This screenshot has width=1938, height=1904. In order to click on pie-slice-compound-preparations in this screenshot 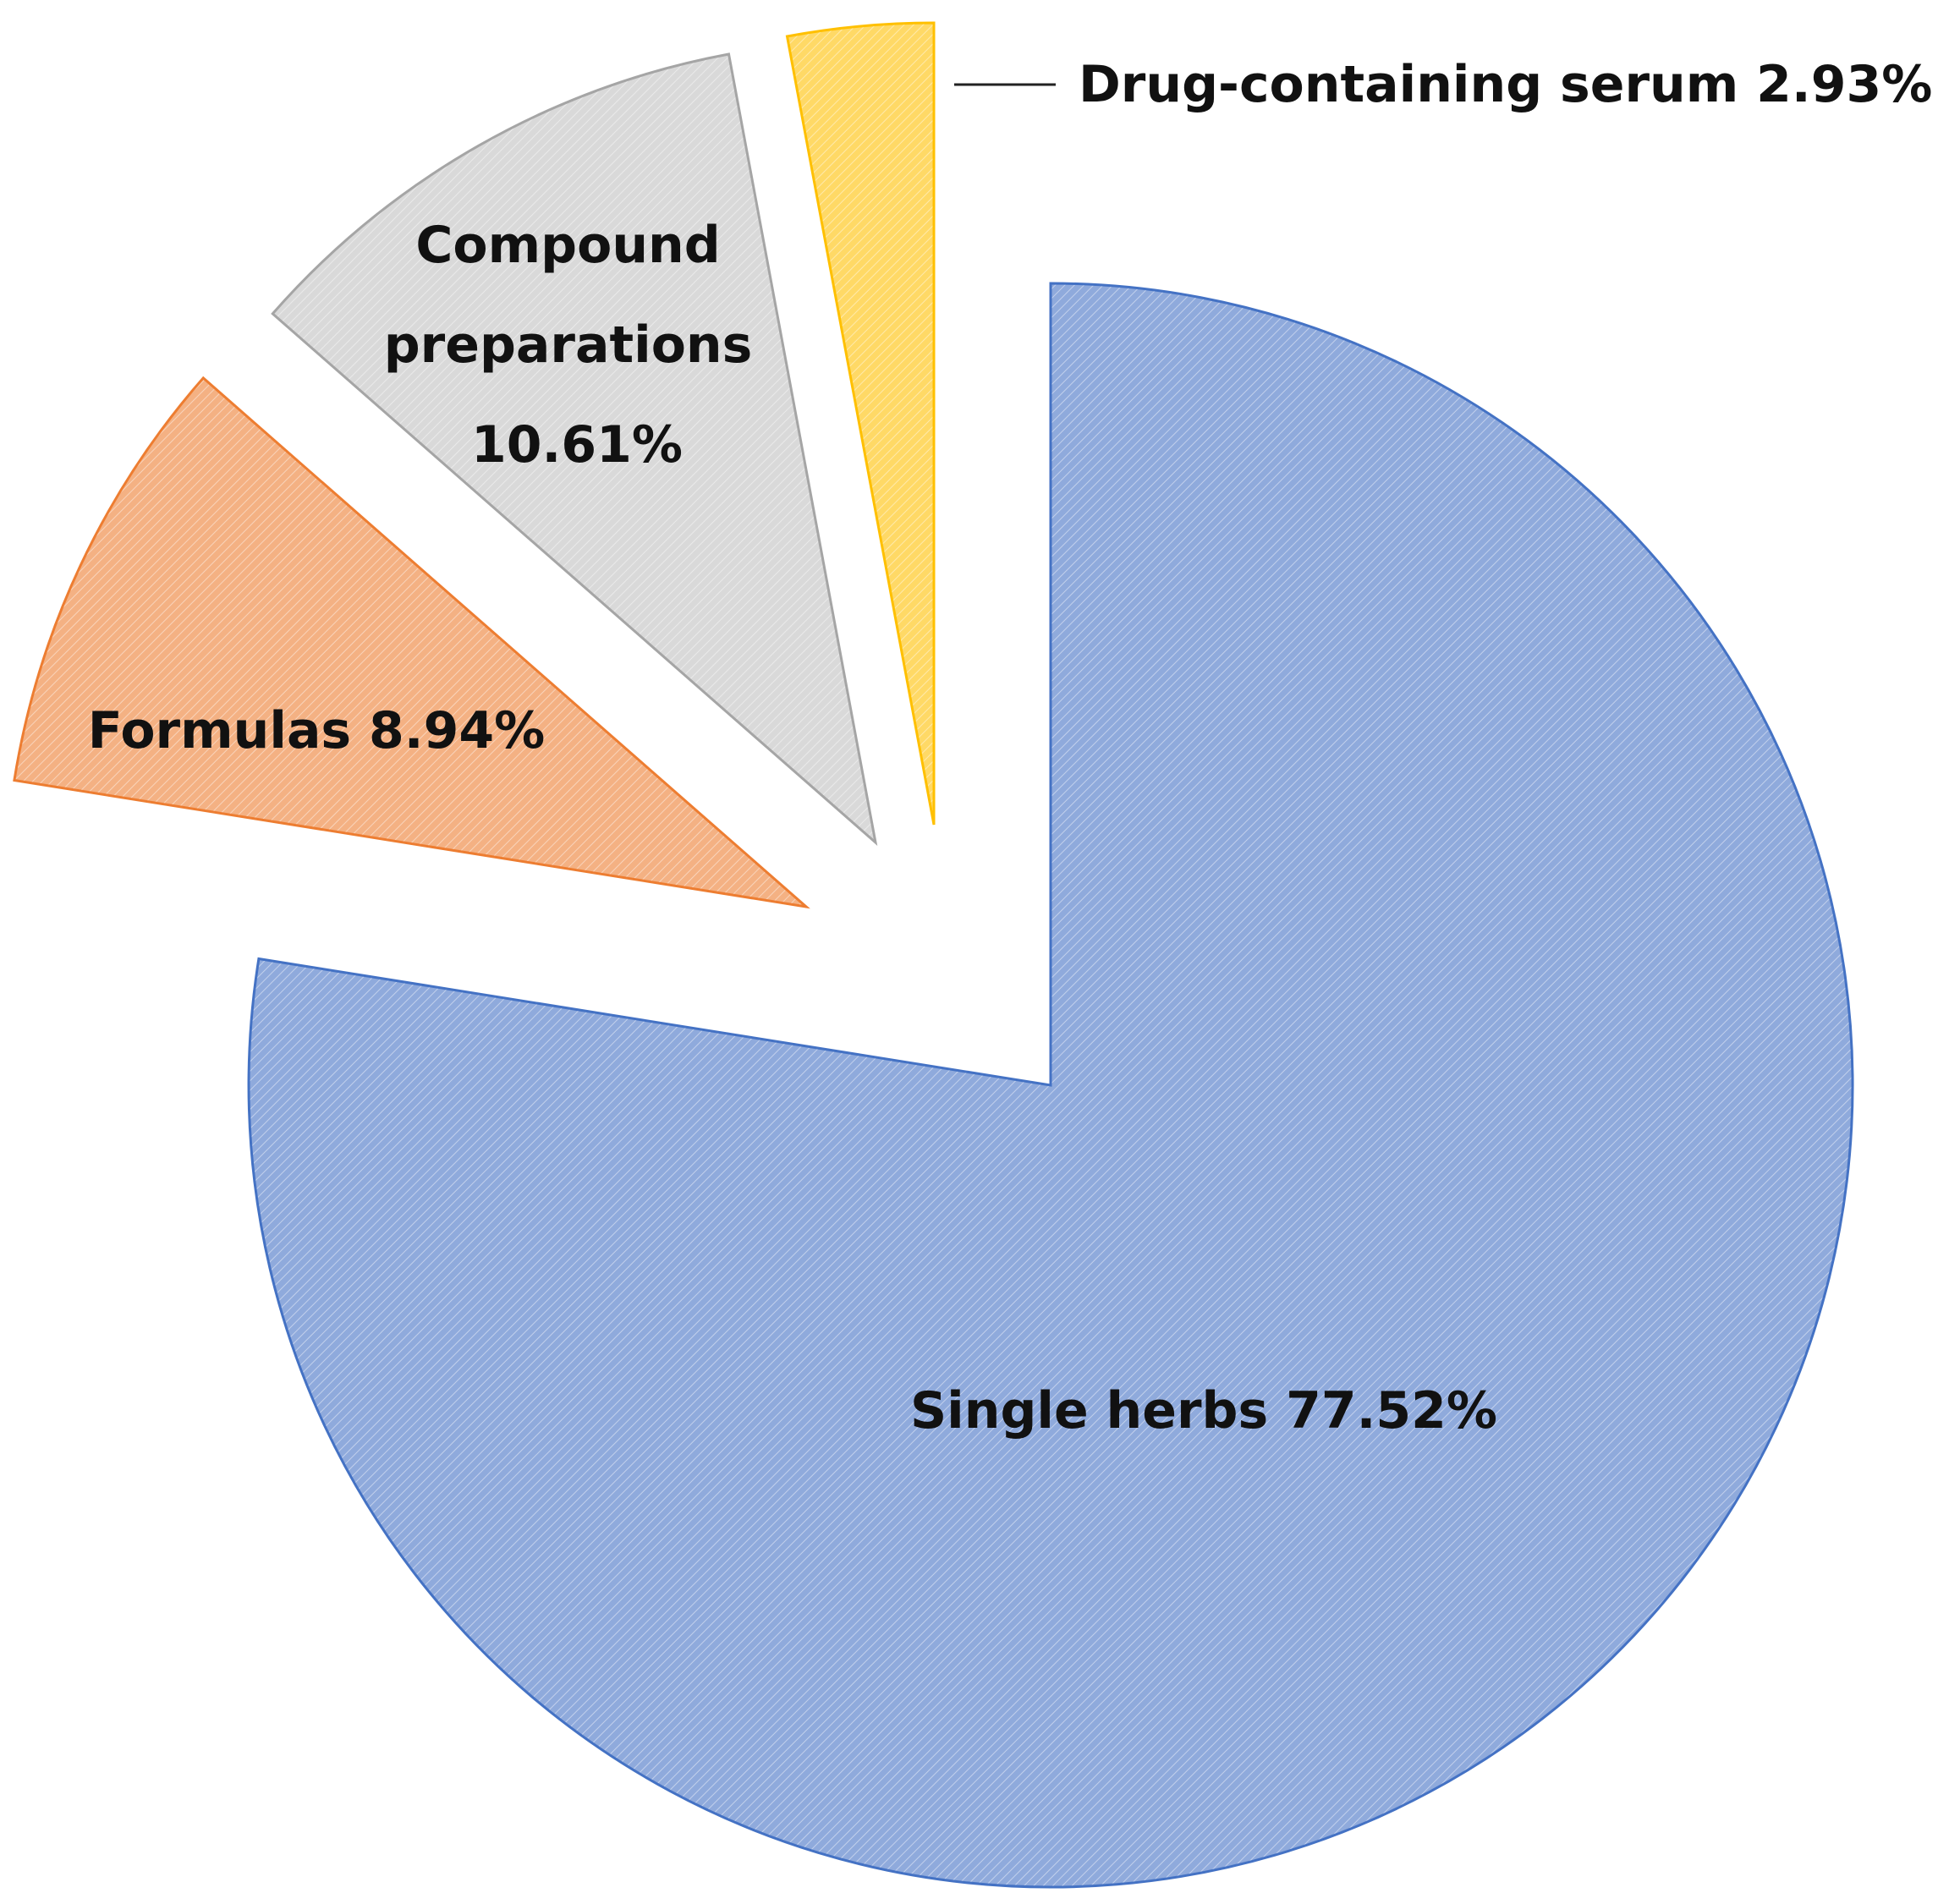, I will do `click(574, 449)`.